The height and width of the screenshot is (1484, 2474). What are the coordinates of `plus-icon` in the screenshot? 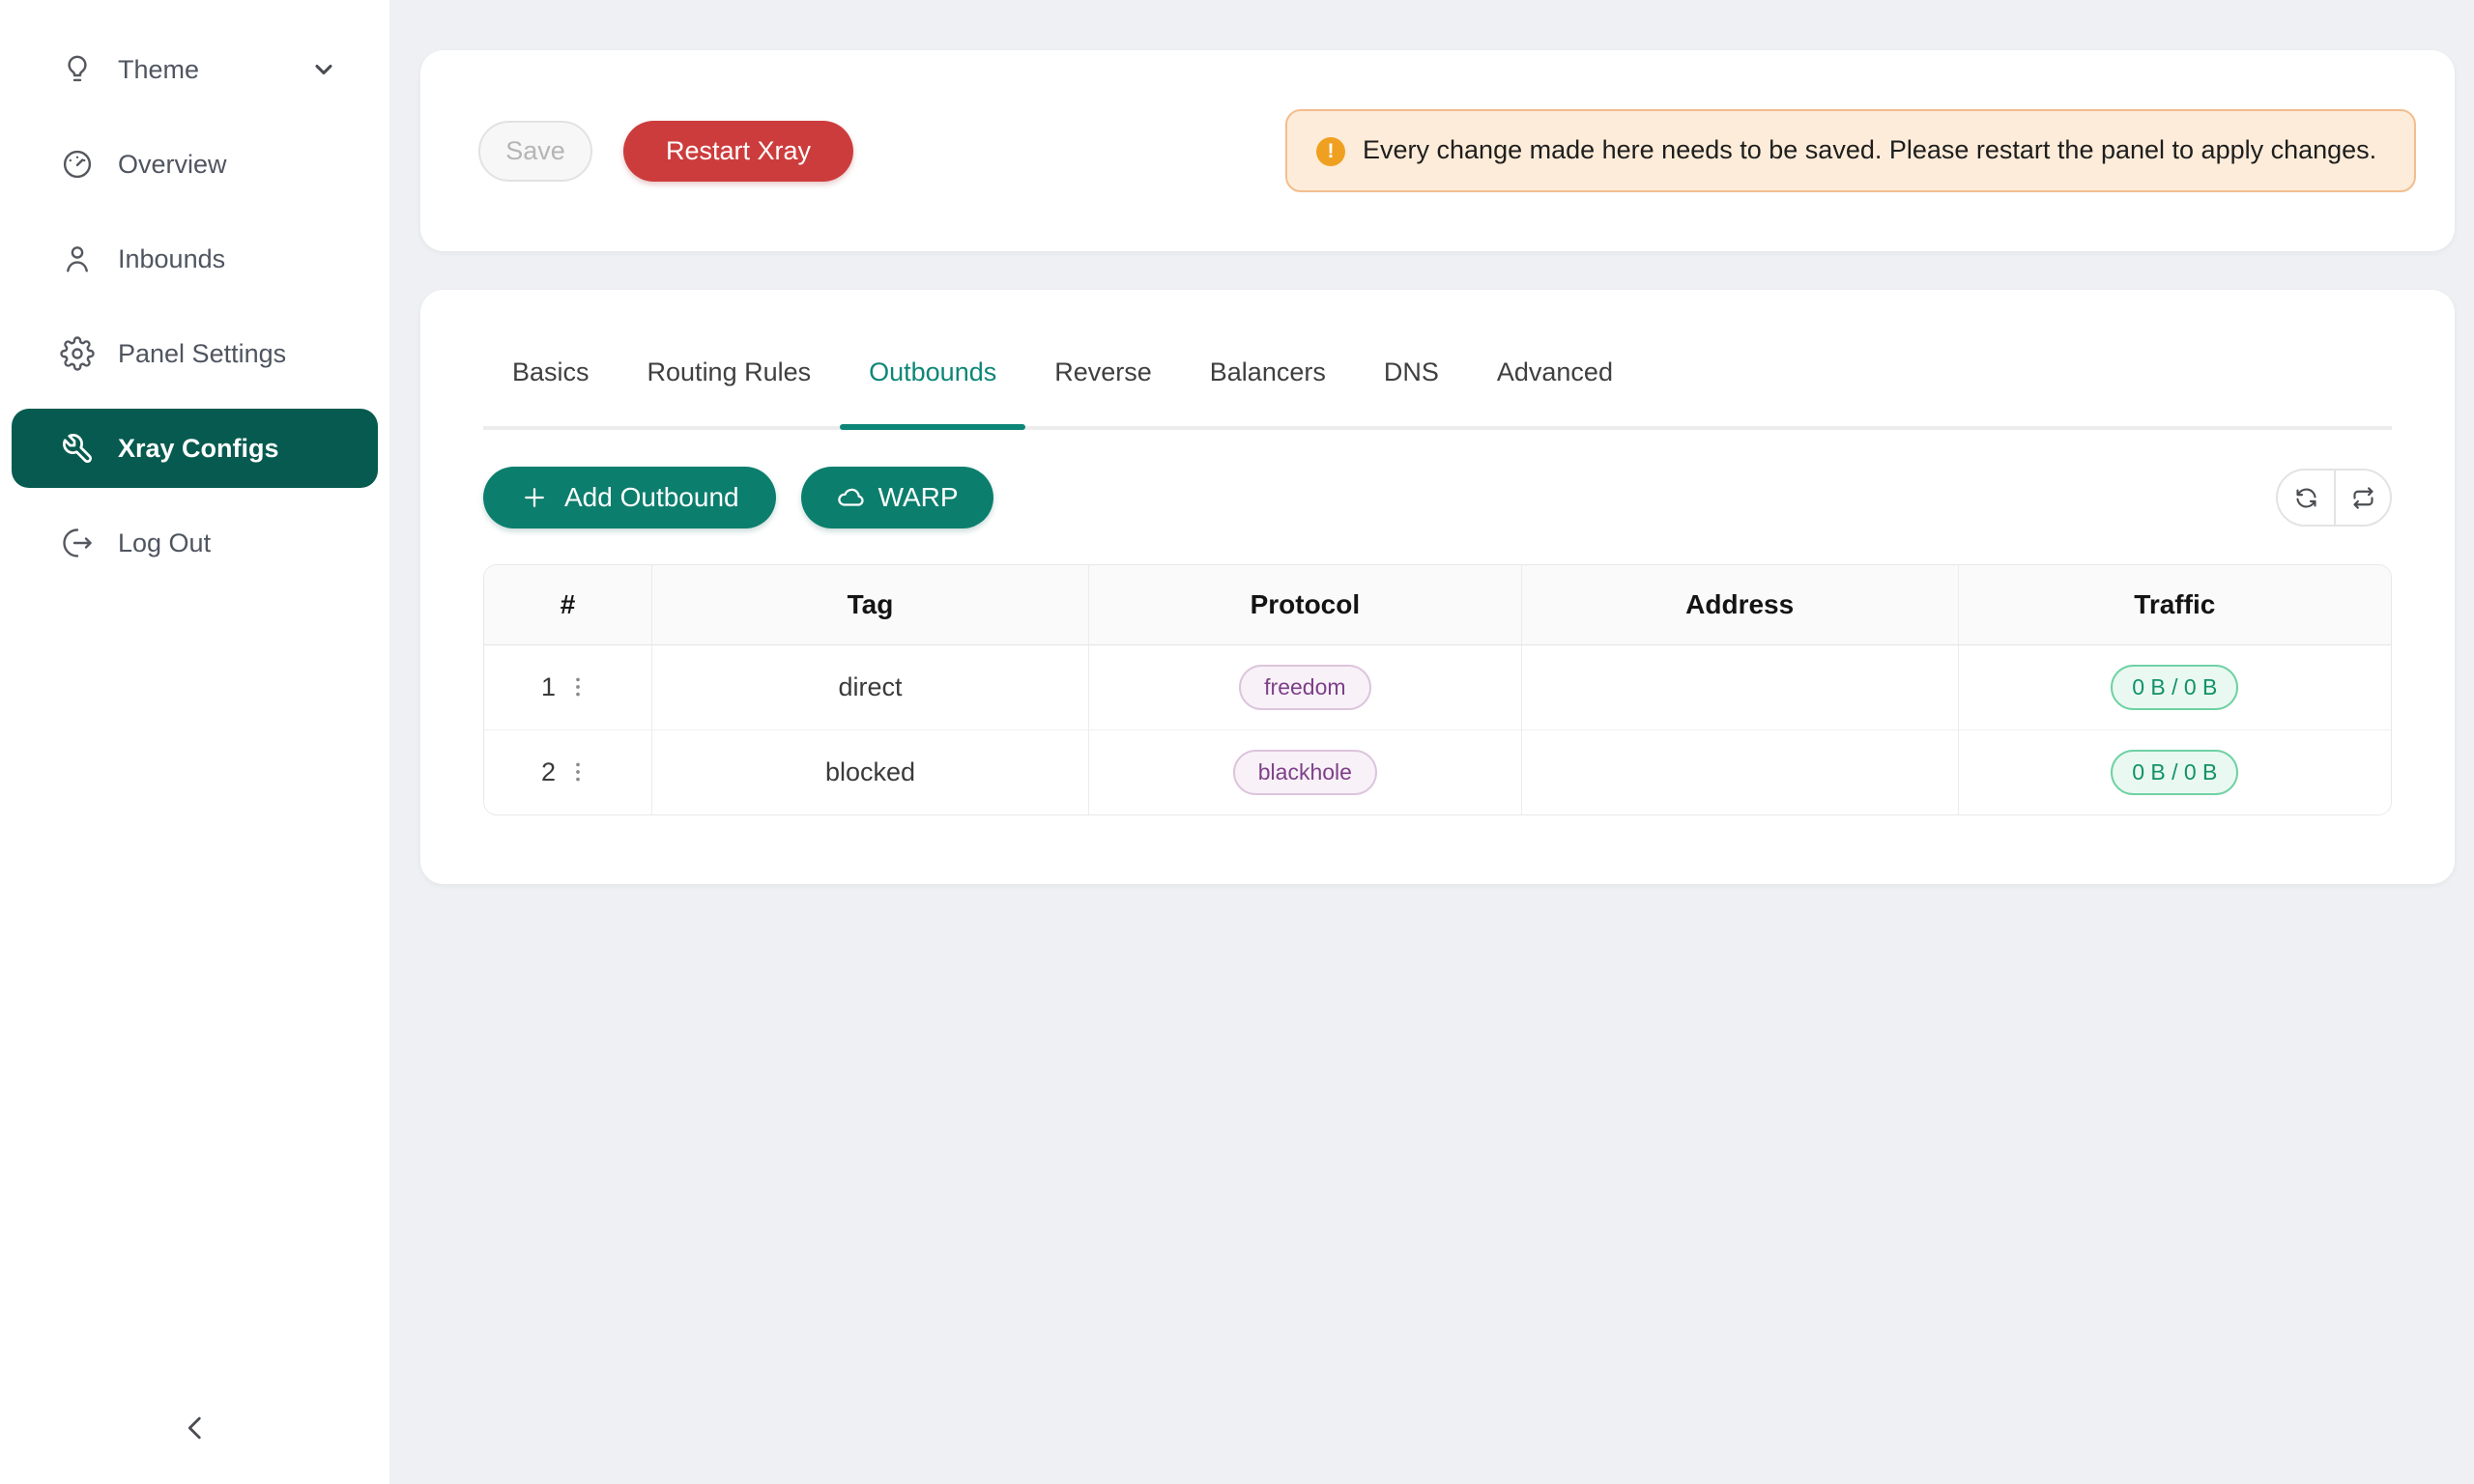 It's located at (535, 498).